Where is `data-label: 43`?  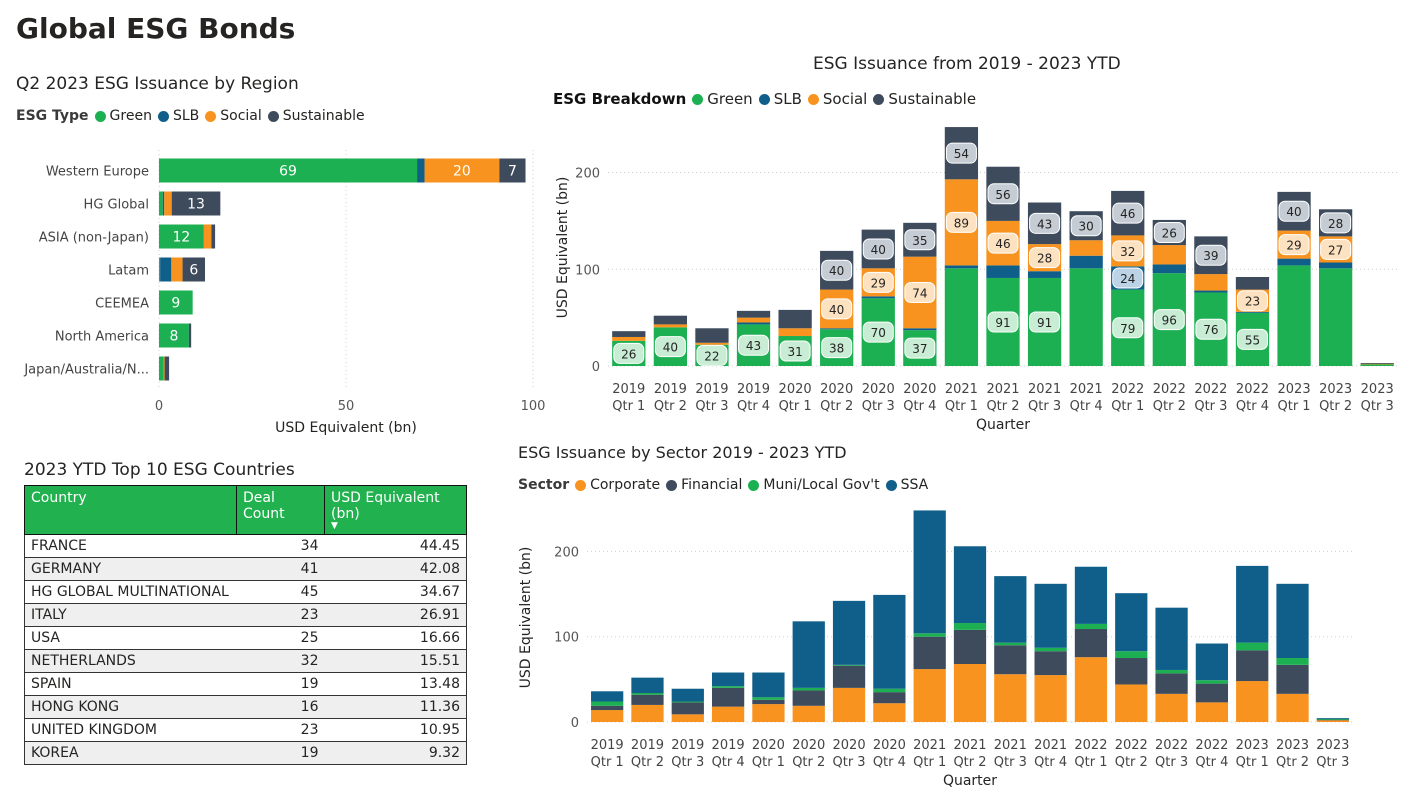 data-label: 43 is located at coordinates (1044, 224).